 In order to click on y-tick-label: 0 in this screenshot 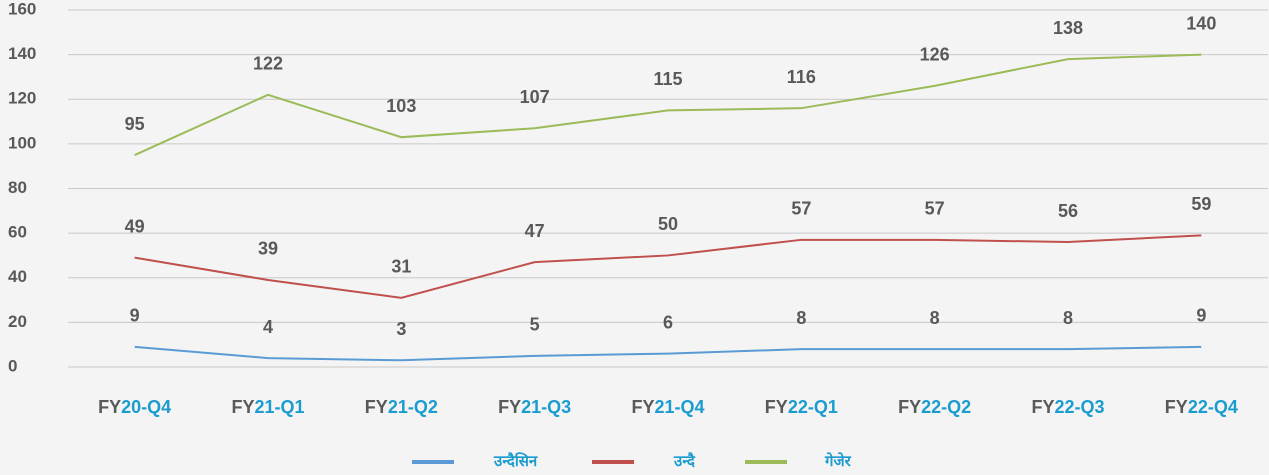, I will do `click(12, 365)`.